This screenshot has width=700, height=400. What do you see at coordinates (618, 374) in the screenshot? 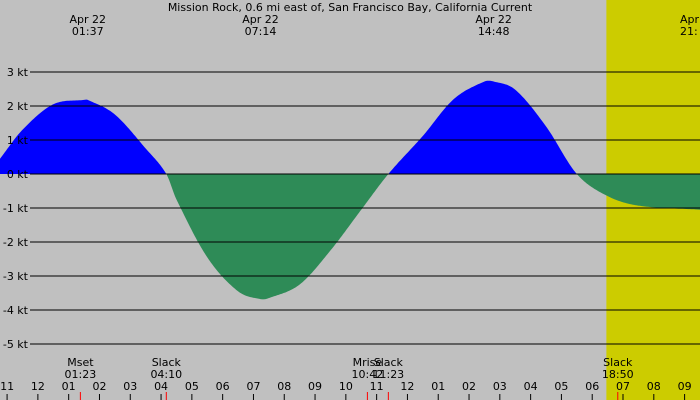
I see `bottom-event-time: 18:50` at bounding box center [618, 374].